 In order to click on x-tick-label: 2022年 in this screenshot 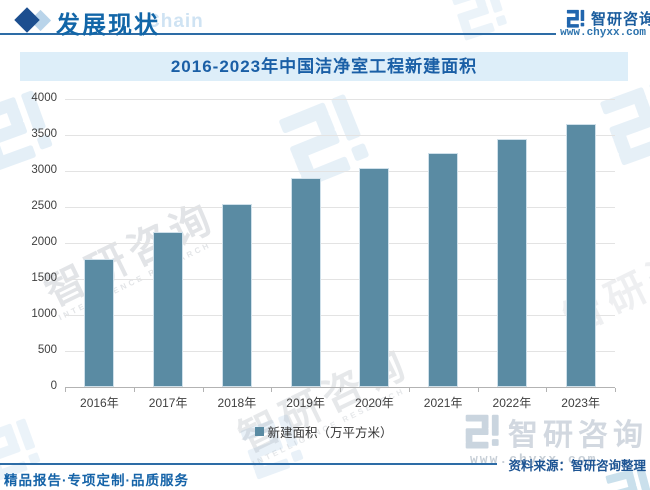, I will do `click(512, 403)`.